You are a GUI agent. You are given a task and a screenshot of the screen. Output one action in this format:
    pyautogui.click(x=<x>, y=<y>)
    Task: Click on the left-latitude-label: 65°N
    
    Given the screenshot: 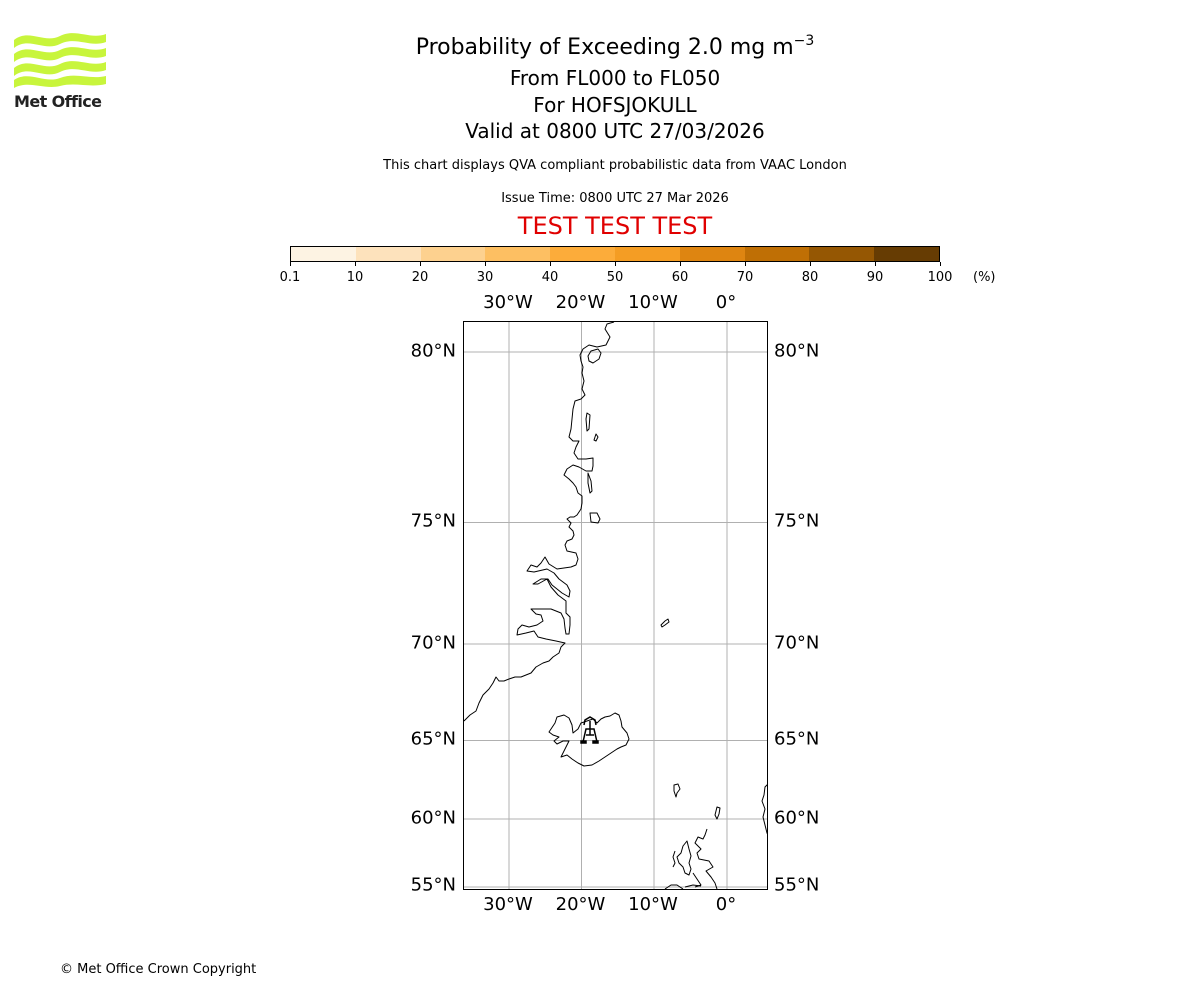 What is the action you would take?
    pyautogui.click(x=433, y=739)
    